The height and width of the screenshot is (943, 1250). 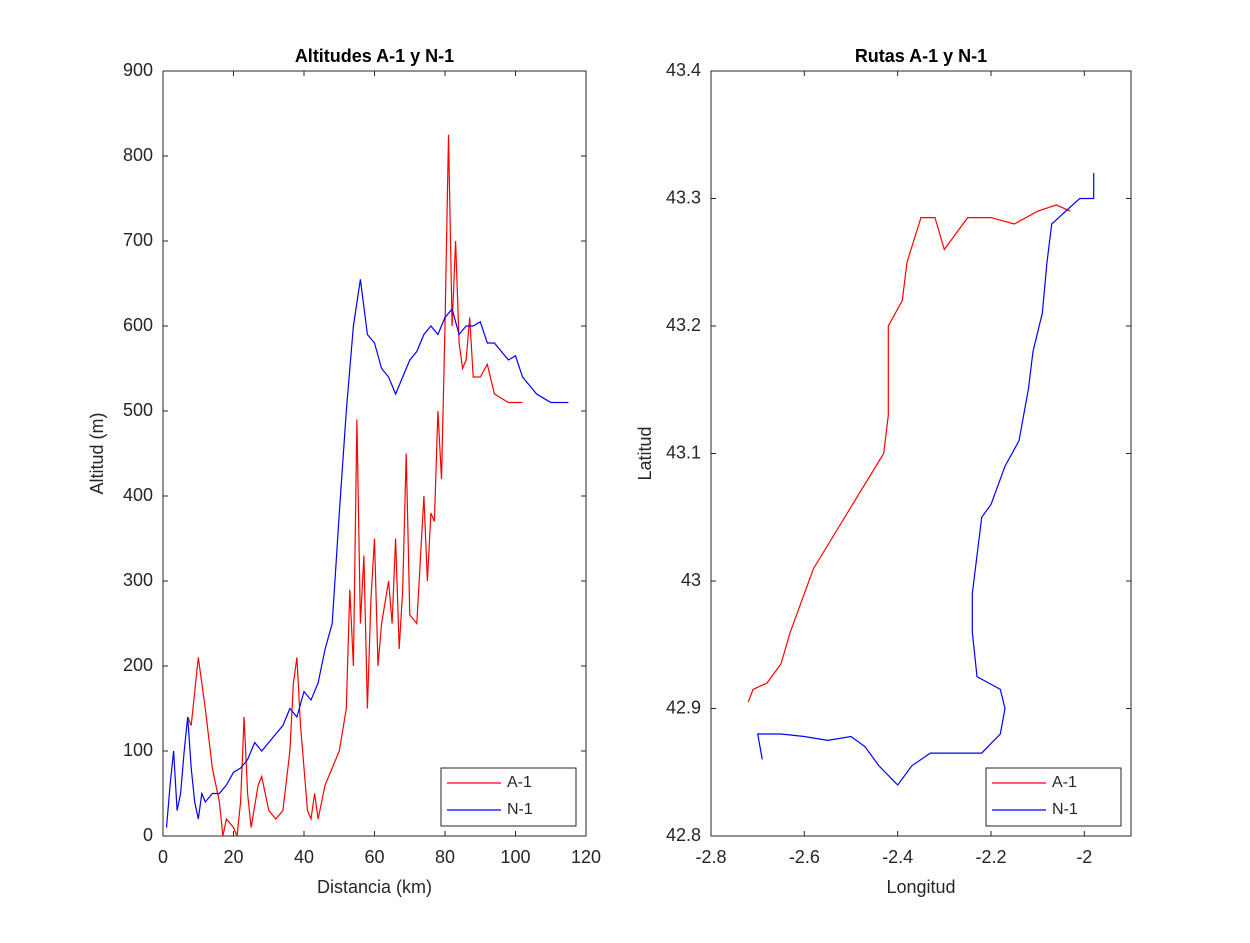 I want to click on x-tick-label: -2.4, so click(x=897, y=857).